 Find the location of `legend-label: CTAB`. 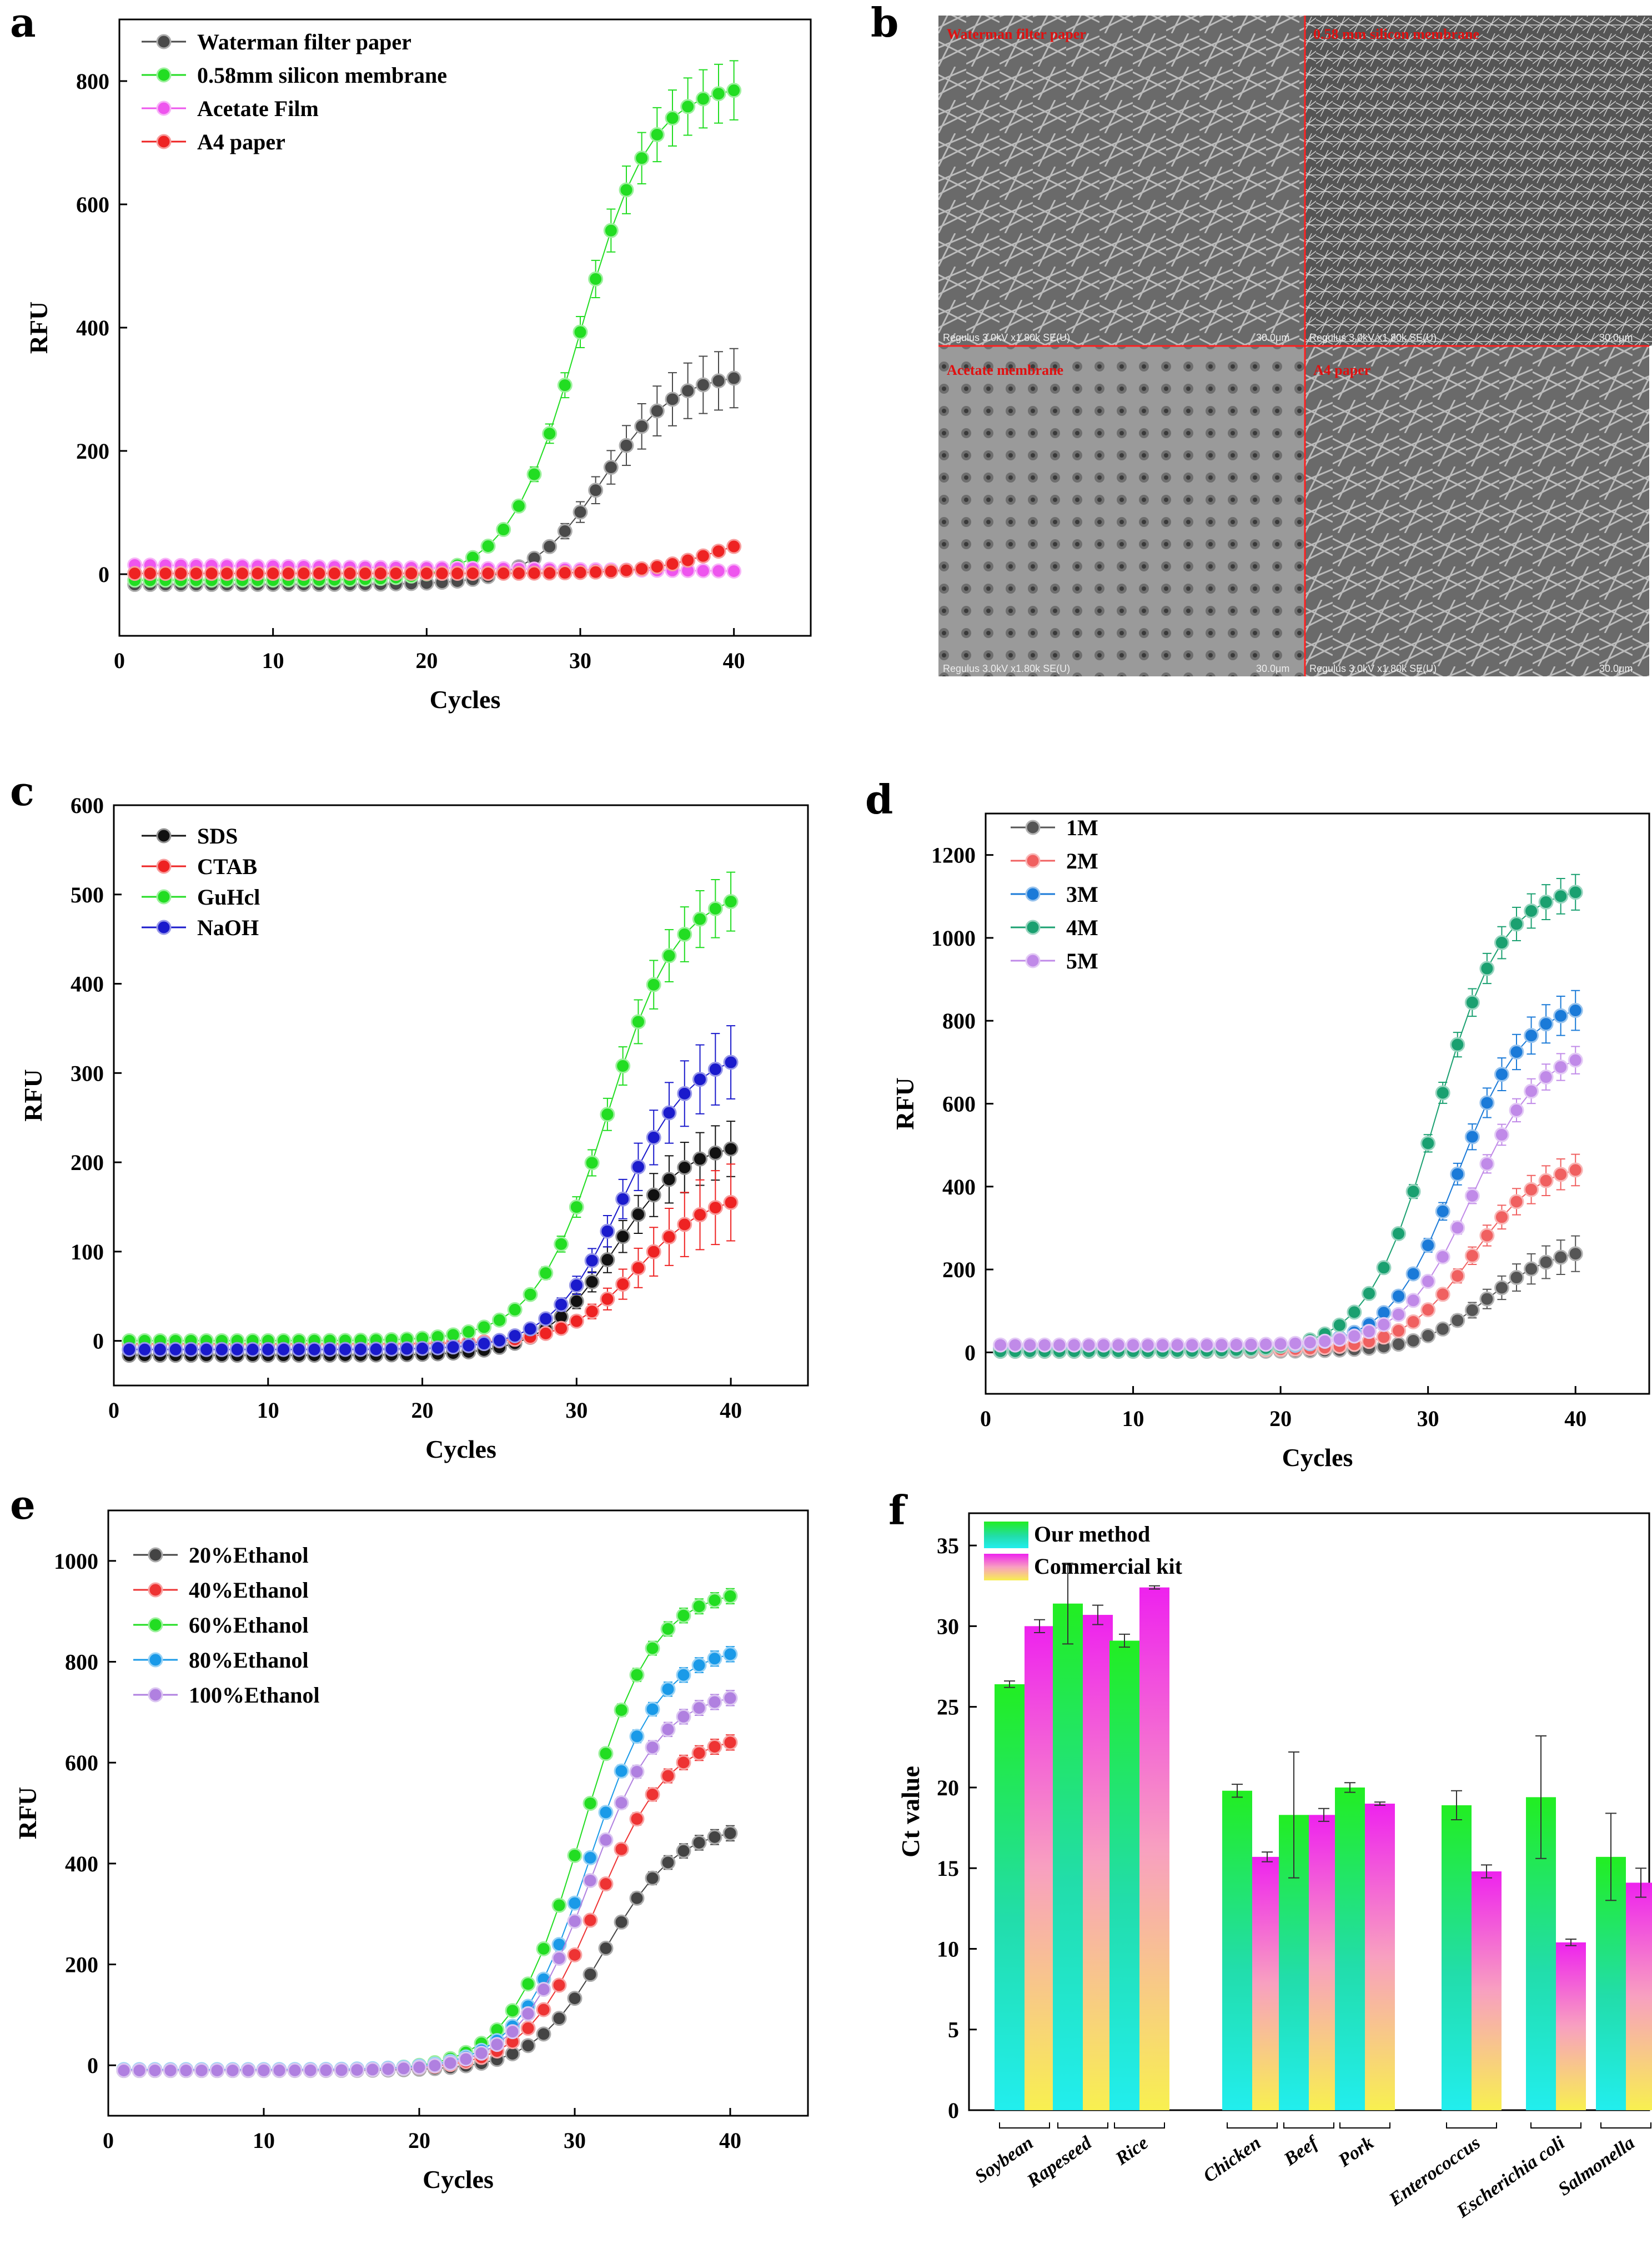

legend-label: CTAB is located at coordinates (227, 866).